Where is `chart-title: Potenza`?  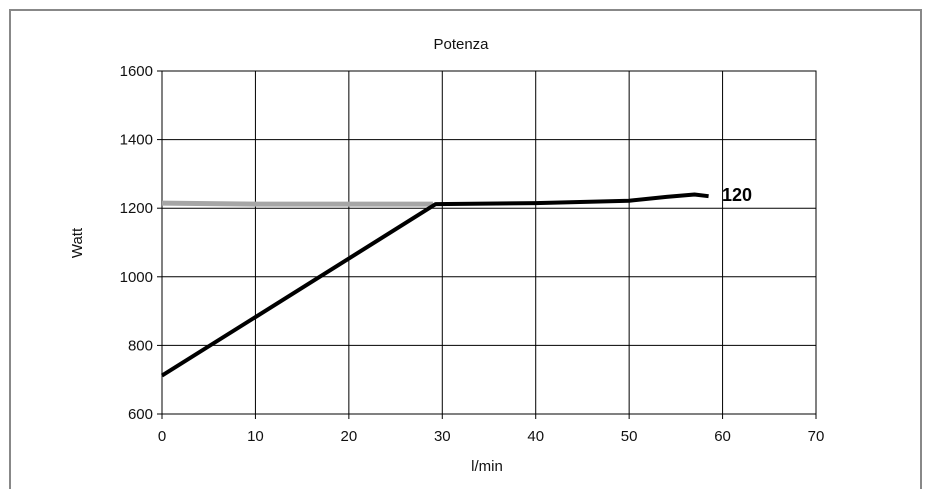 chart-title: Potenza is located at coordinates (461, 44).